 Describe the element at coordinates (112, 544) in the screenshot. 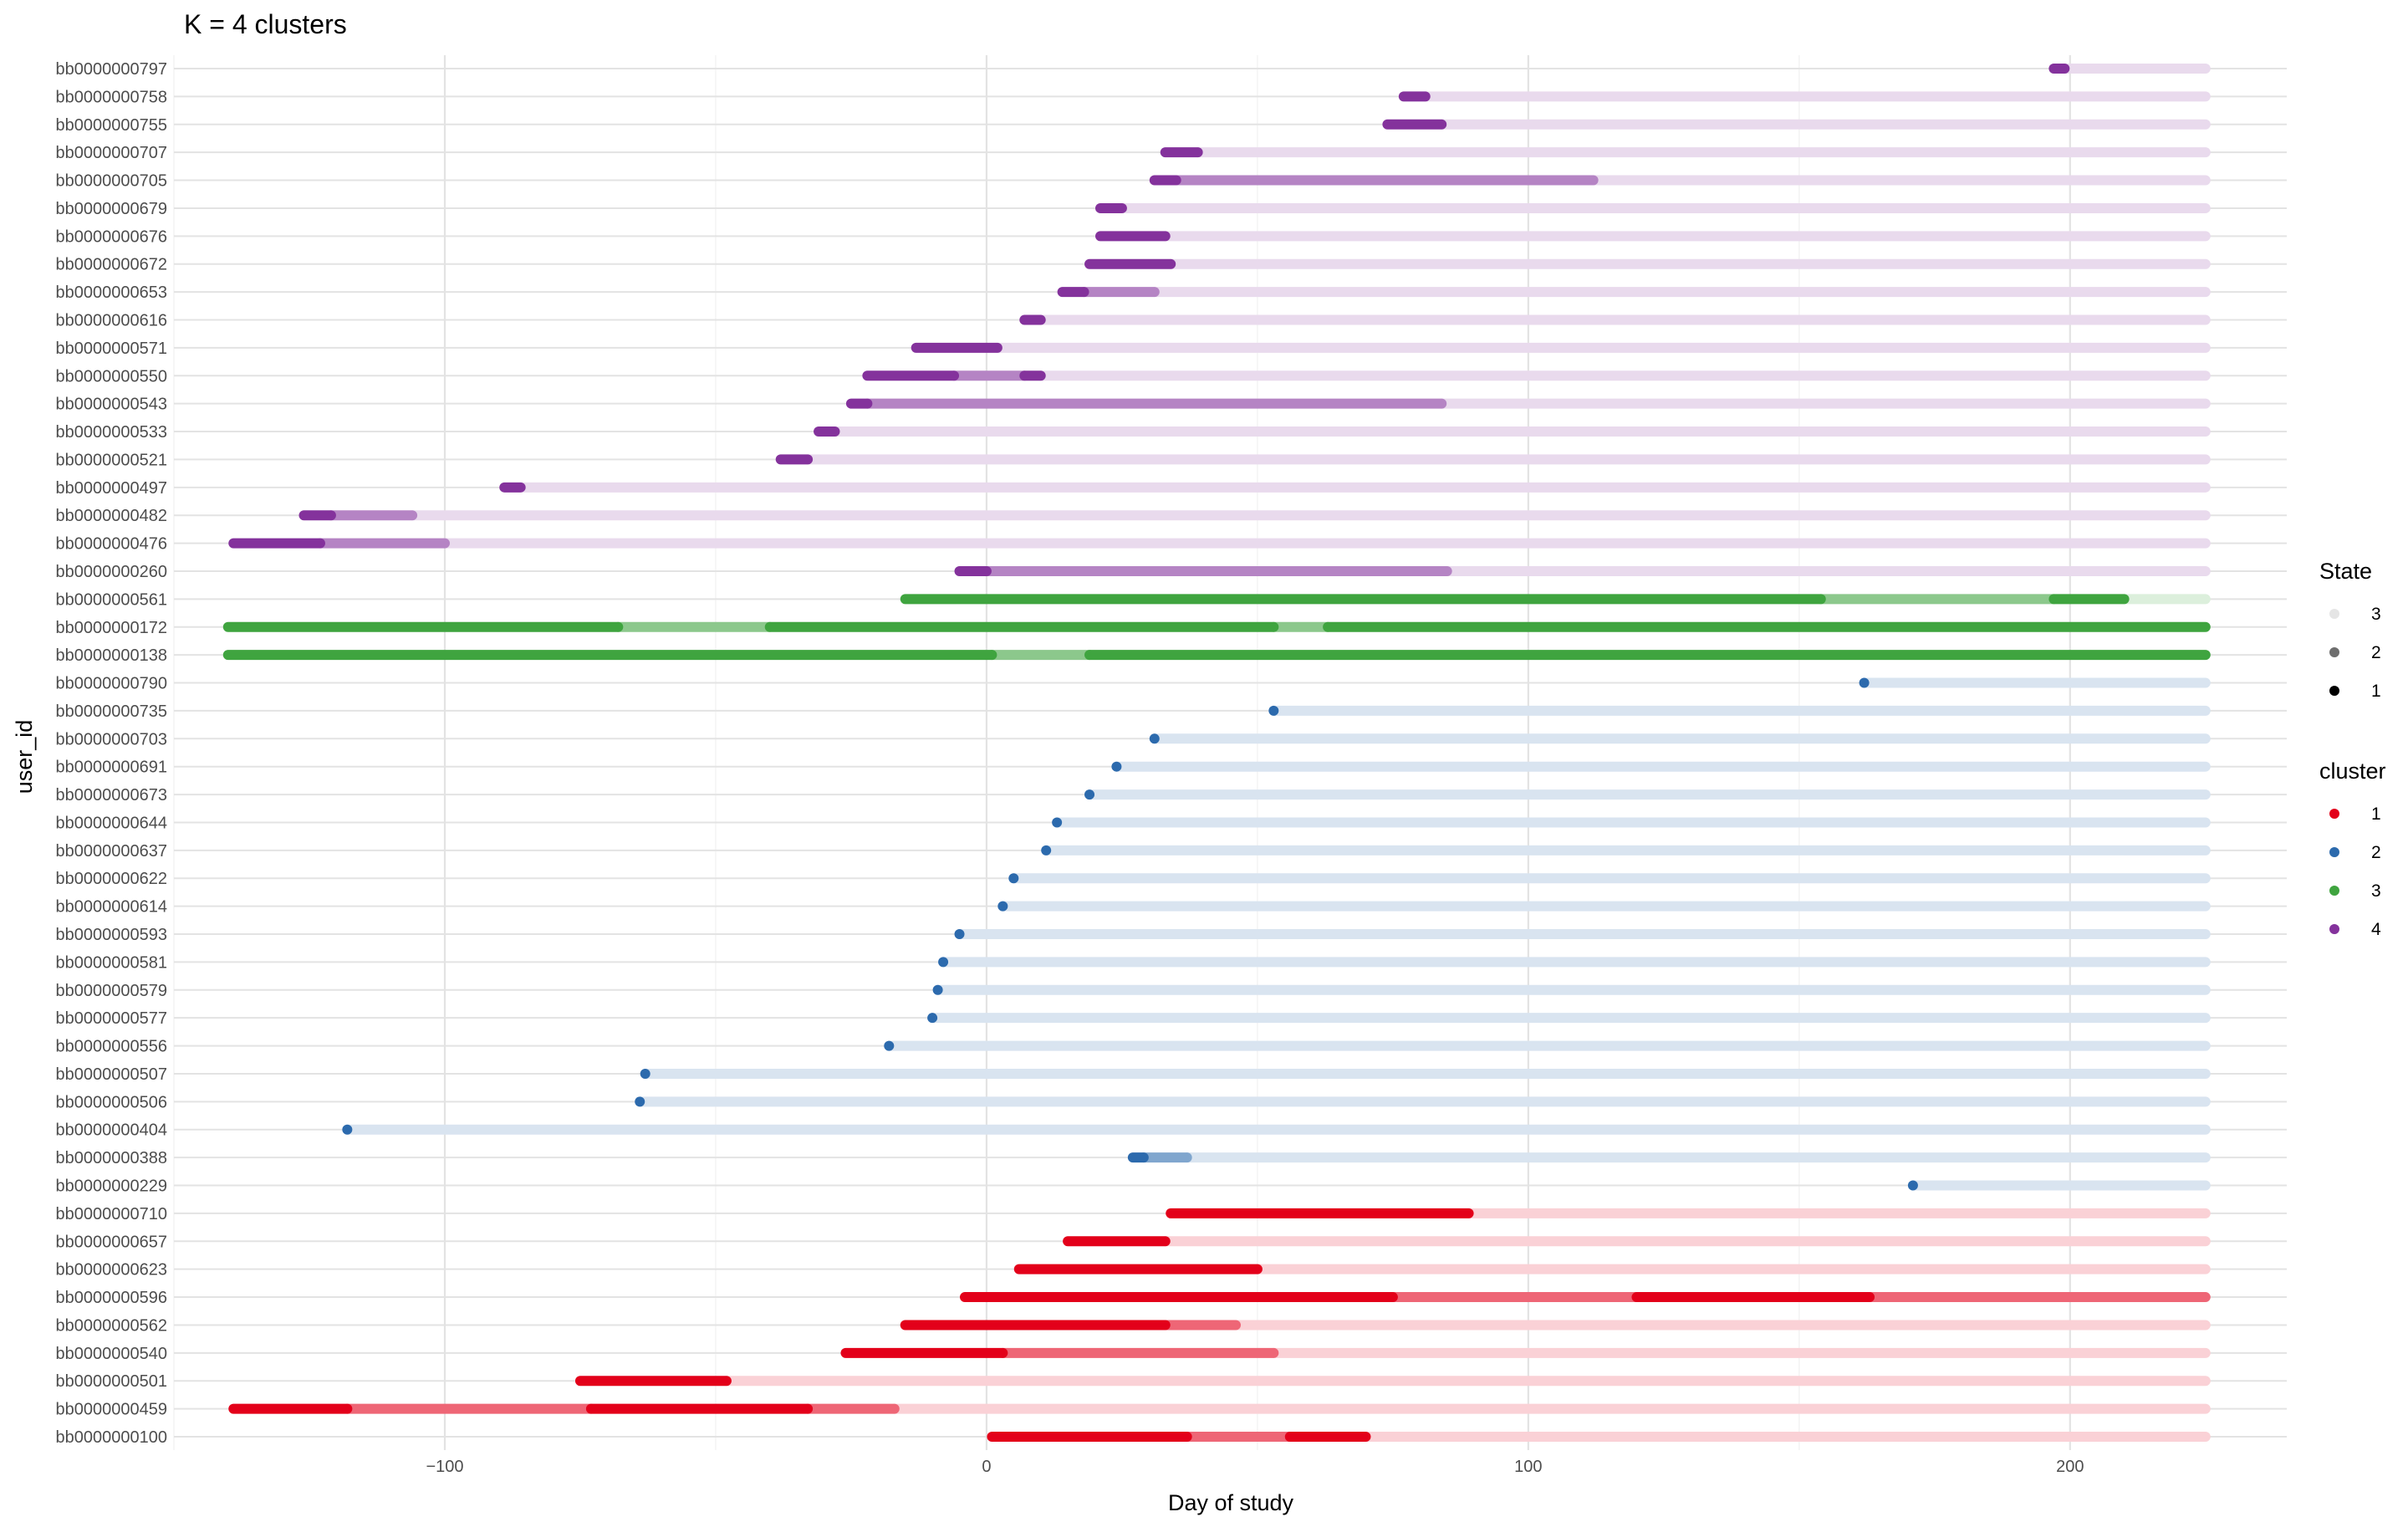

I see `y-tick-label: bb0000000476` at that location.